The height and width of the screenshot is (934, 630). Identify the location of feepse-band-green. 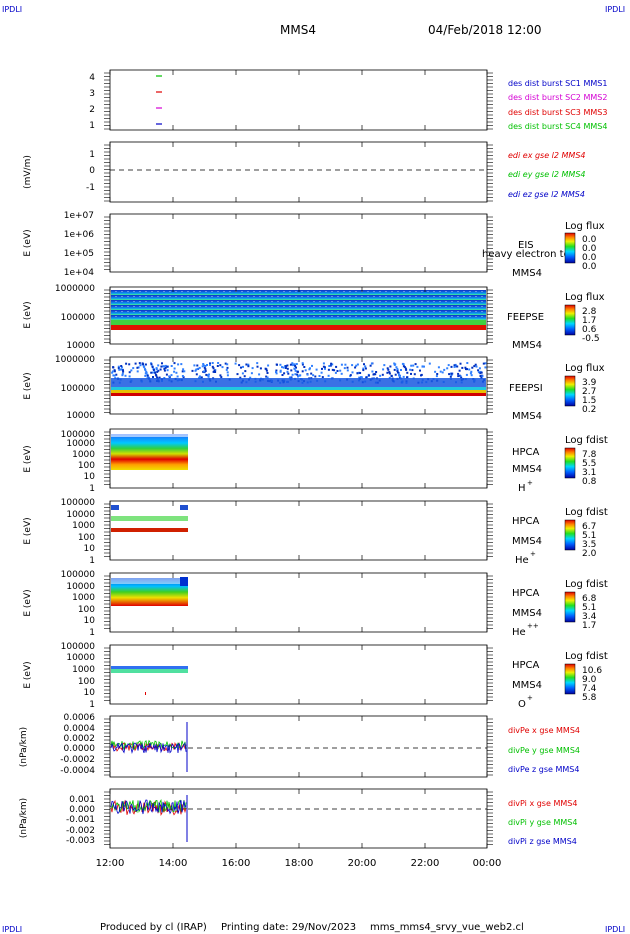
(298, 322).